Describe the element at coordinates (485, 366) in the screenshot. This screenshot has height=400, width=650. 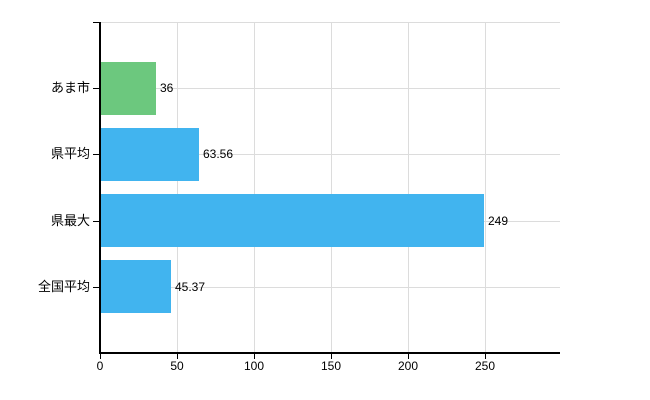
I see `x-tick-label: 250` at that location.